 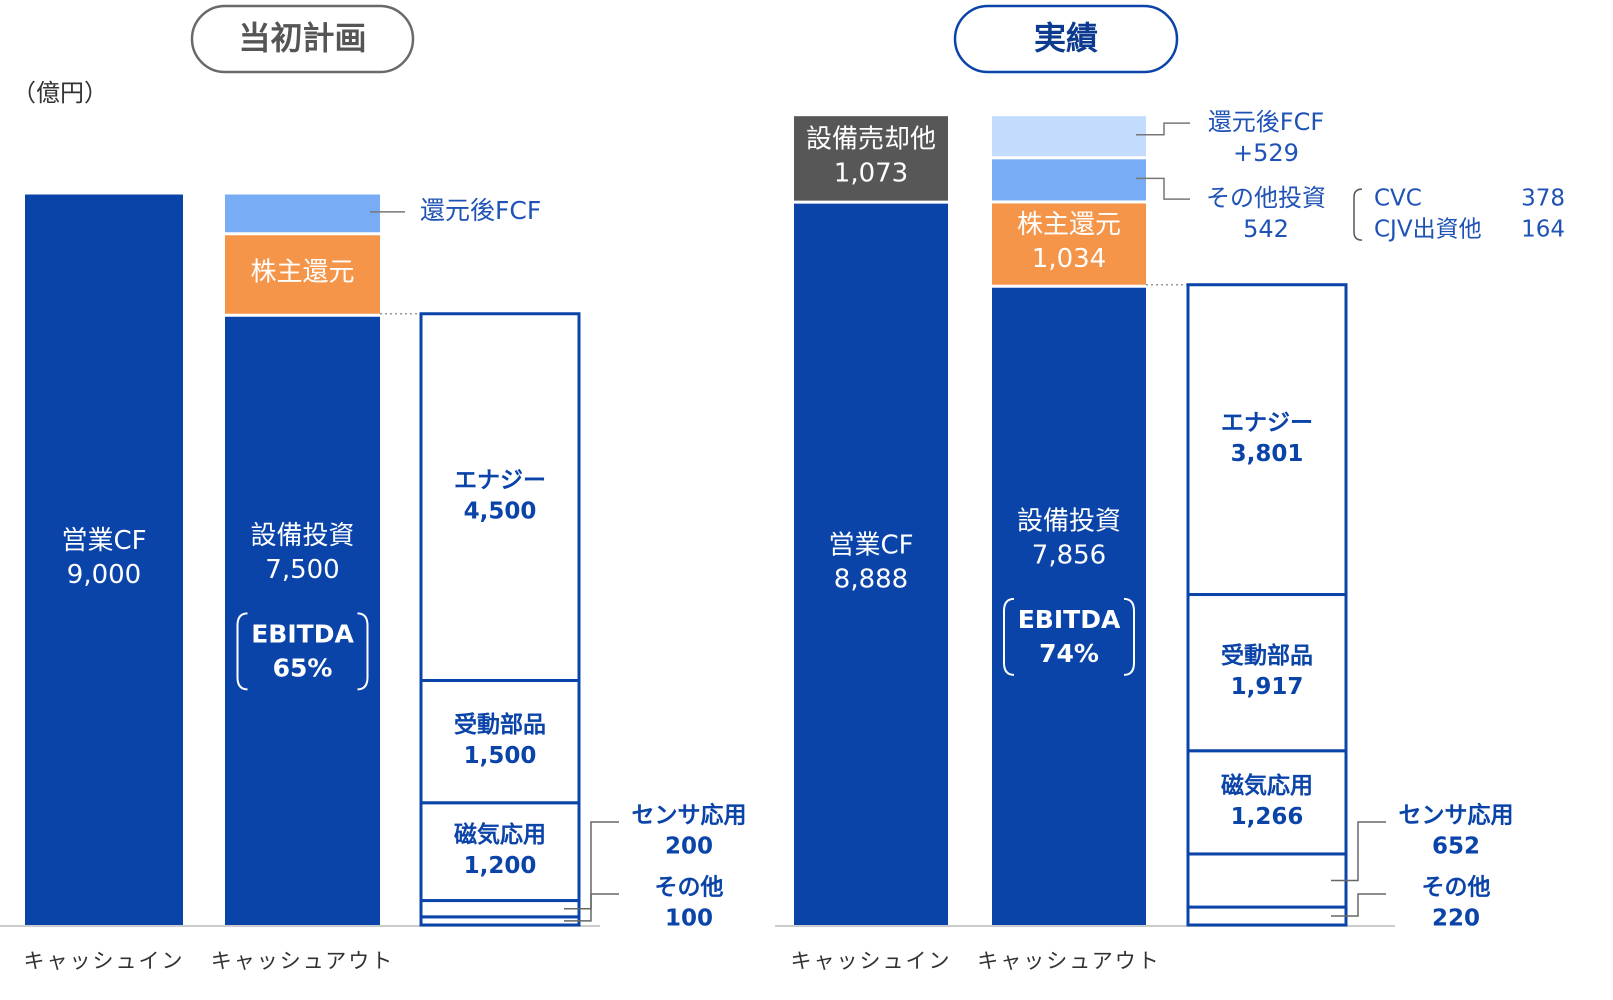 I want to click on breakdown-callout-value: 220, so click(x=1456, y=919).